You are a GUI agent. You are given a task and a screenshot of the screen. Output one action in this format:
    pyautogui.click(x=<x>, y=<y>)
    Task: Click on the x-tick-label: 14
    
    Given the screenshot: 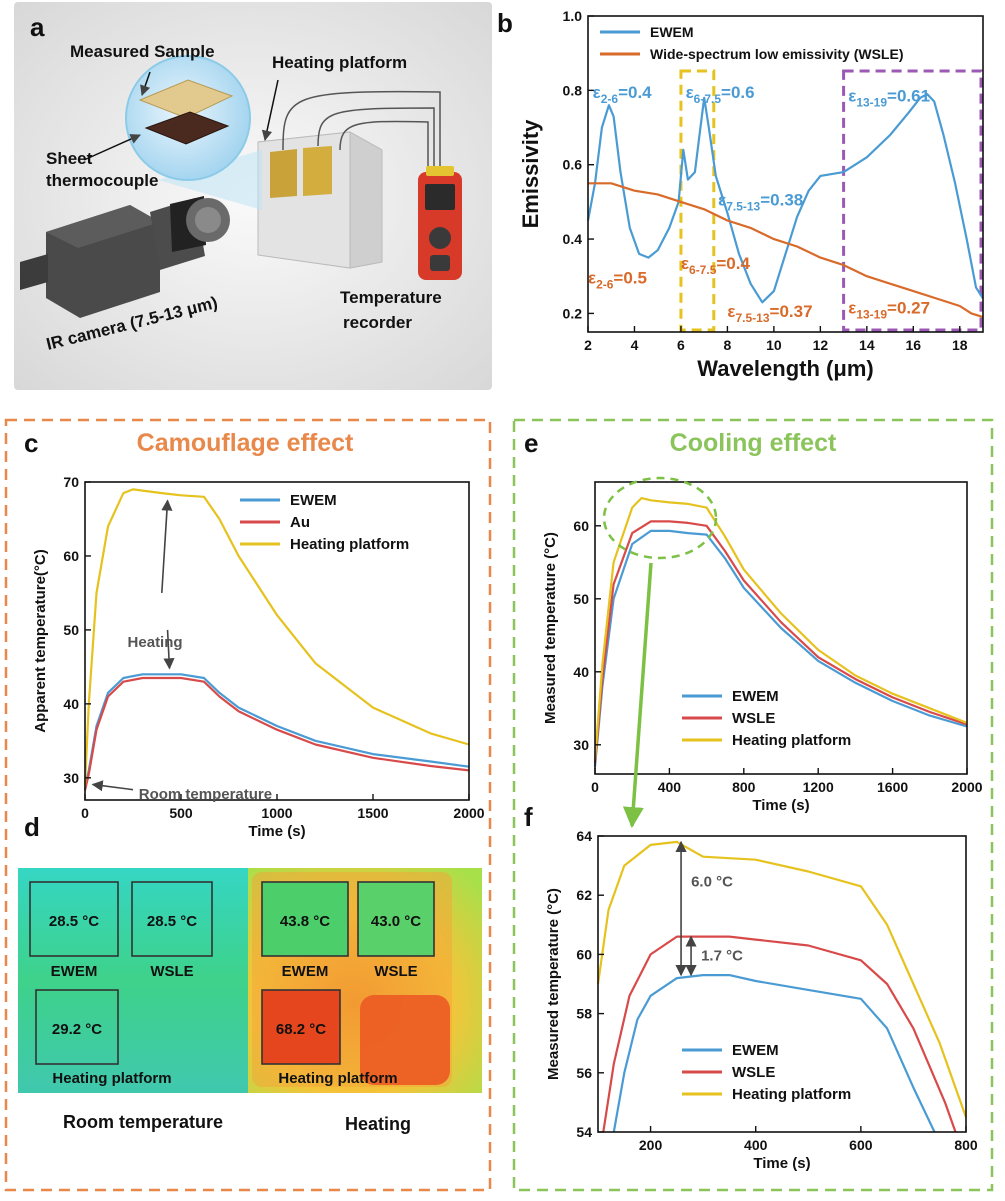 What is the action you would take?
    pyautogui.click(x=867, y=345)
    